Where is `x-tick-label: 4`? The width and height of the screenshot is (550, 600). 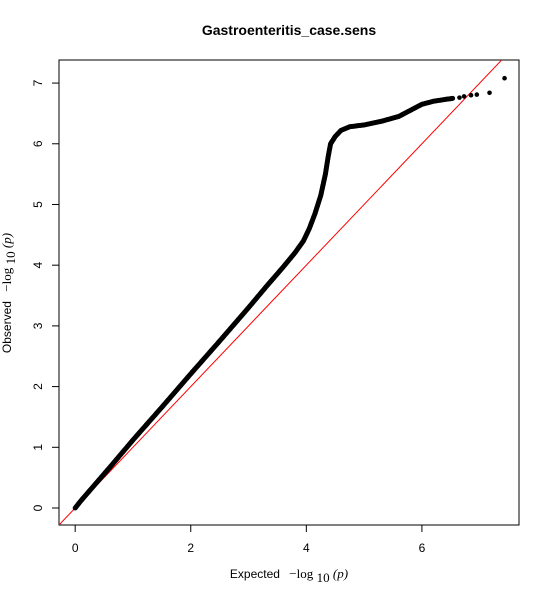
x-tick-label: 4 is located at coordinates (306, 548).